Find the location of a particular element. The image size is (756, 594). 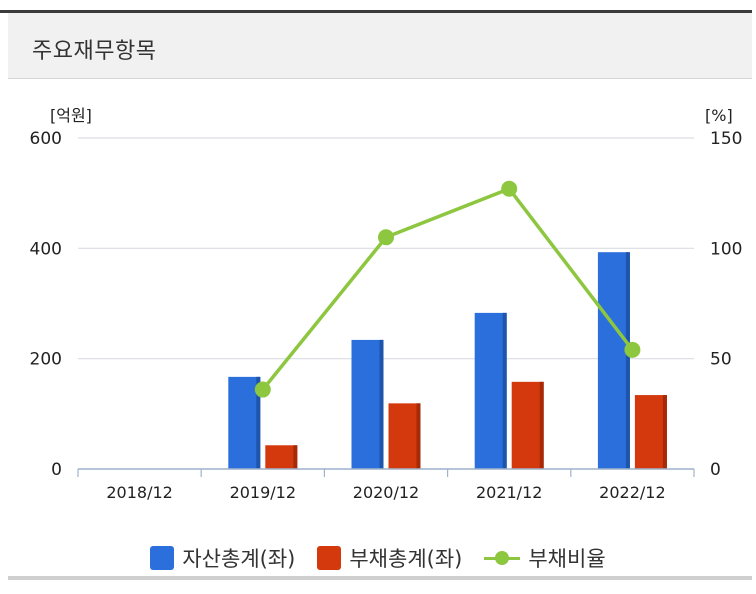

y-left-unit: [억원] is located at coordinates (71, 115).